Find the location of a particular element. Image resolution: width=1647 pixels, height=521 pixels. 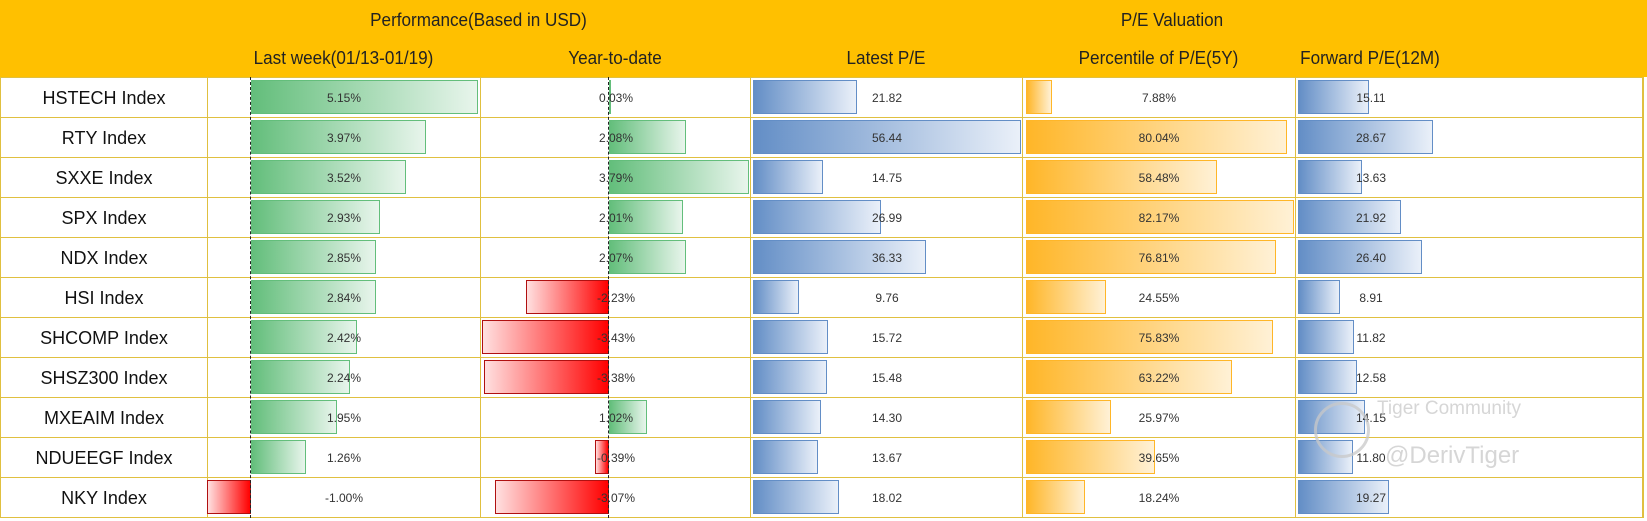

pe-value: 18.02 is located at coordinates (887, 498).